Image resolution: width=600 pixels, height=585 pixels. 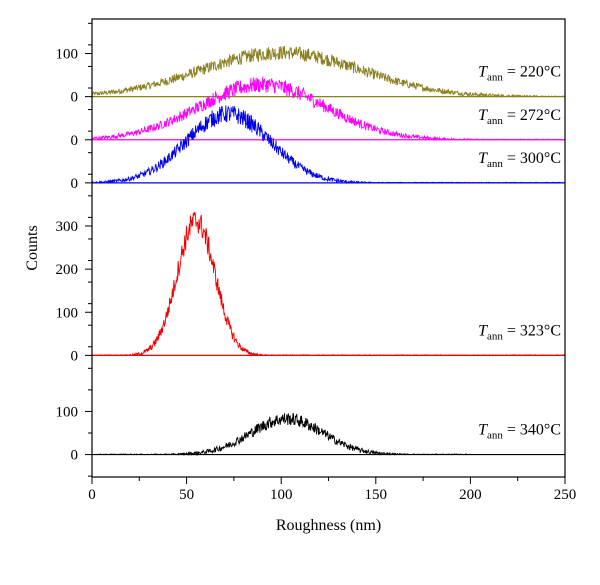 I want to click on y-tick-label-4: 200, so click(x=67, y=270).